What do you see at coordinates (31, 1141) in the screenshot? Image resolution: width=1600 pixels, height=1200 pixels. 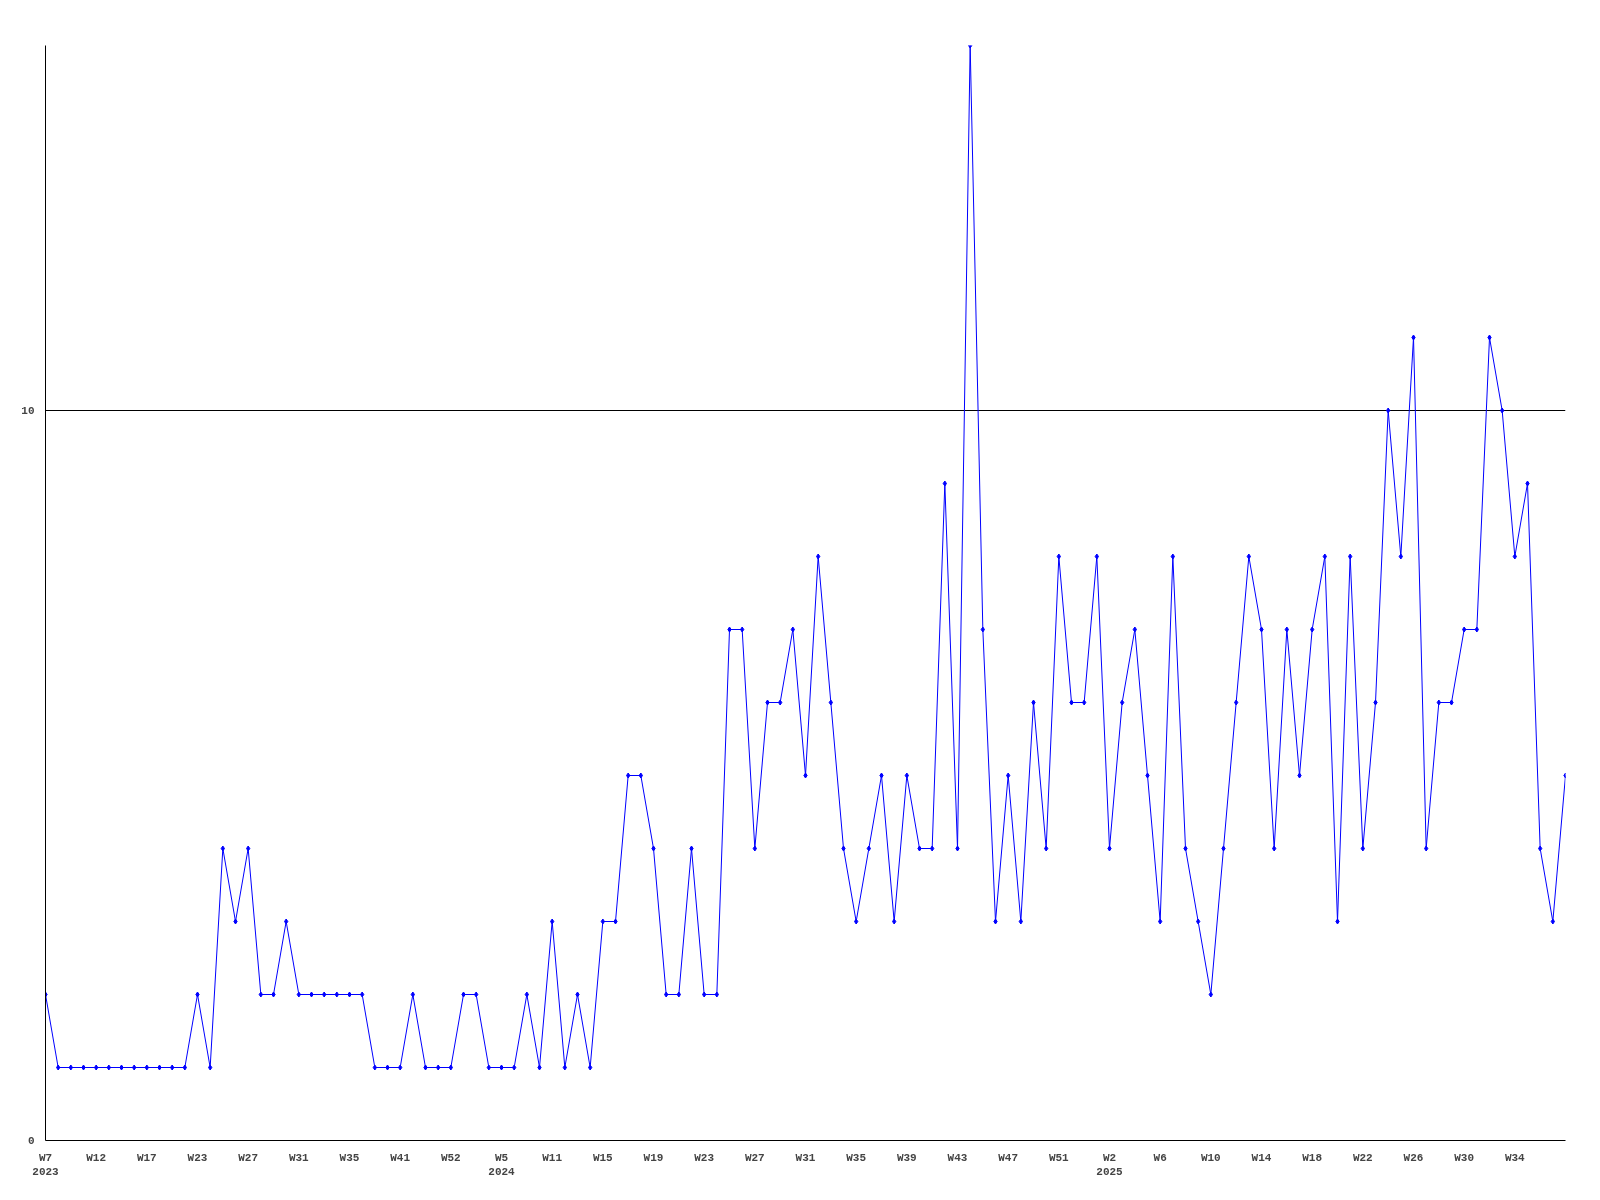 I see `y-tick-label: 0` at bounding box center [31, 1141].